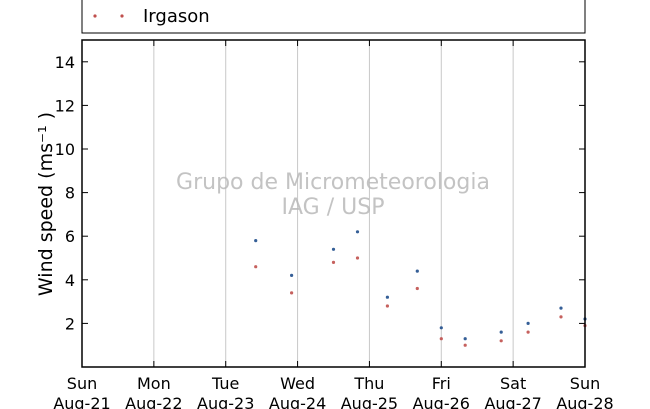 The height and width of the screenshot is (409, 650). I want to click on y-tick-label: 2, so click(70, 323).